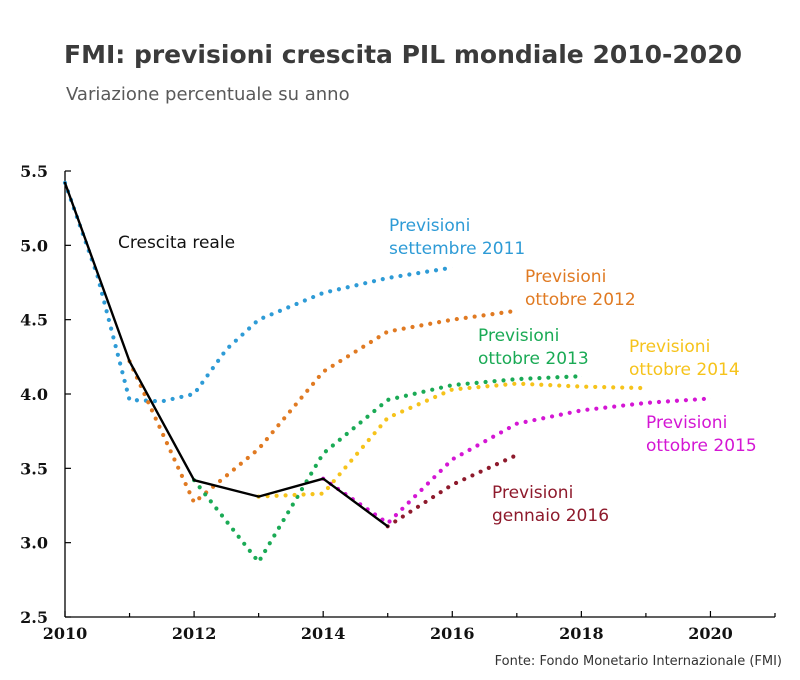 This screenshot has width=800, height=680. What do you see at coordinates (34, 171) in the screenshot?
I see `y-tick-label: 5.5` at bounding box center [34, 171].